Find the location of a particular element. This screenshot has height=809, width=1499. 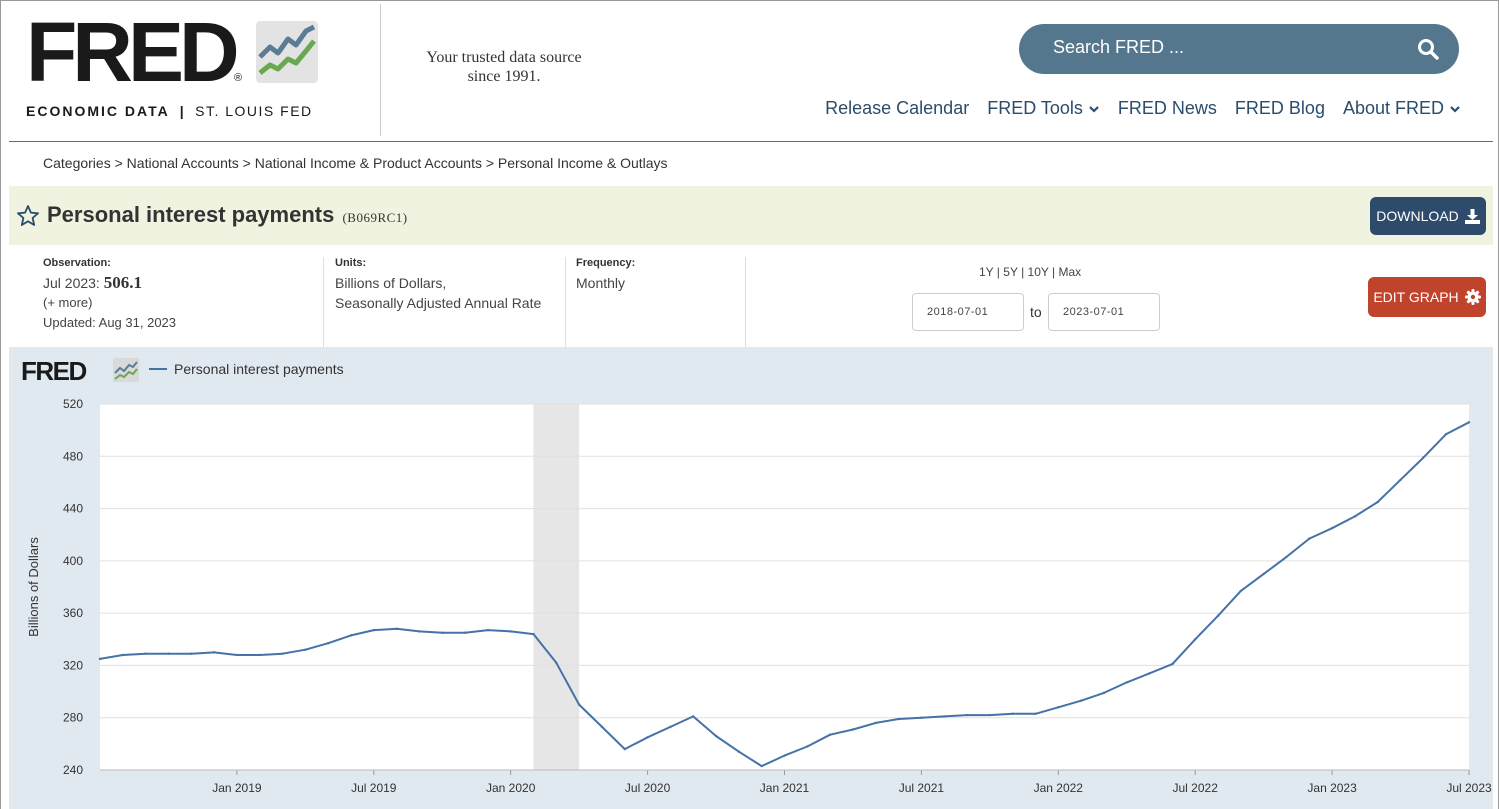

breadcrumb-link: Personal Income & Outlays is located at coordinates (582, 163).